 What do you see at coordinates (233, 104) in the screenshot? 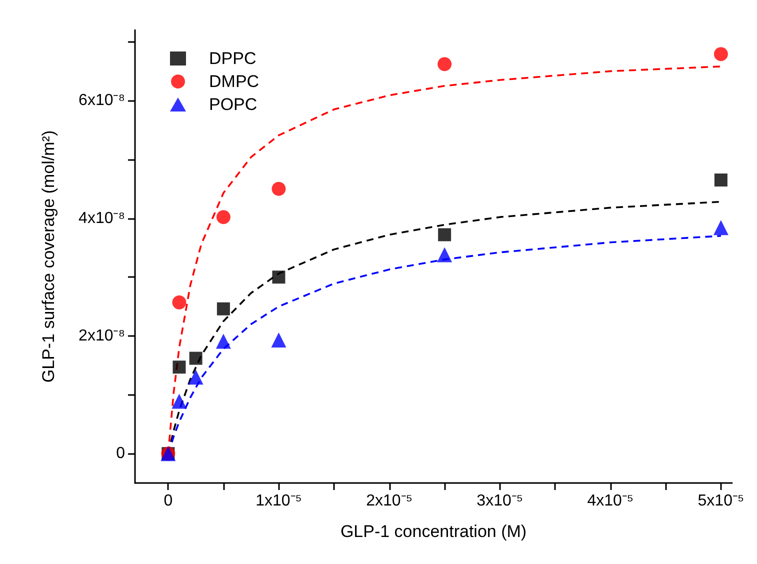
I see `legend-label: POPC` at bounding box center [233, 104].